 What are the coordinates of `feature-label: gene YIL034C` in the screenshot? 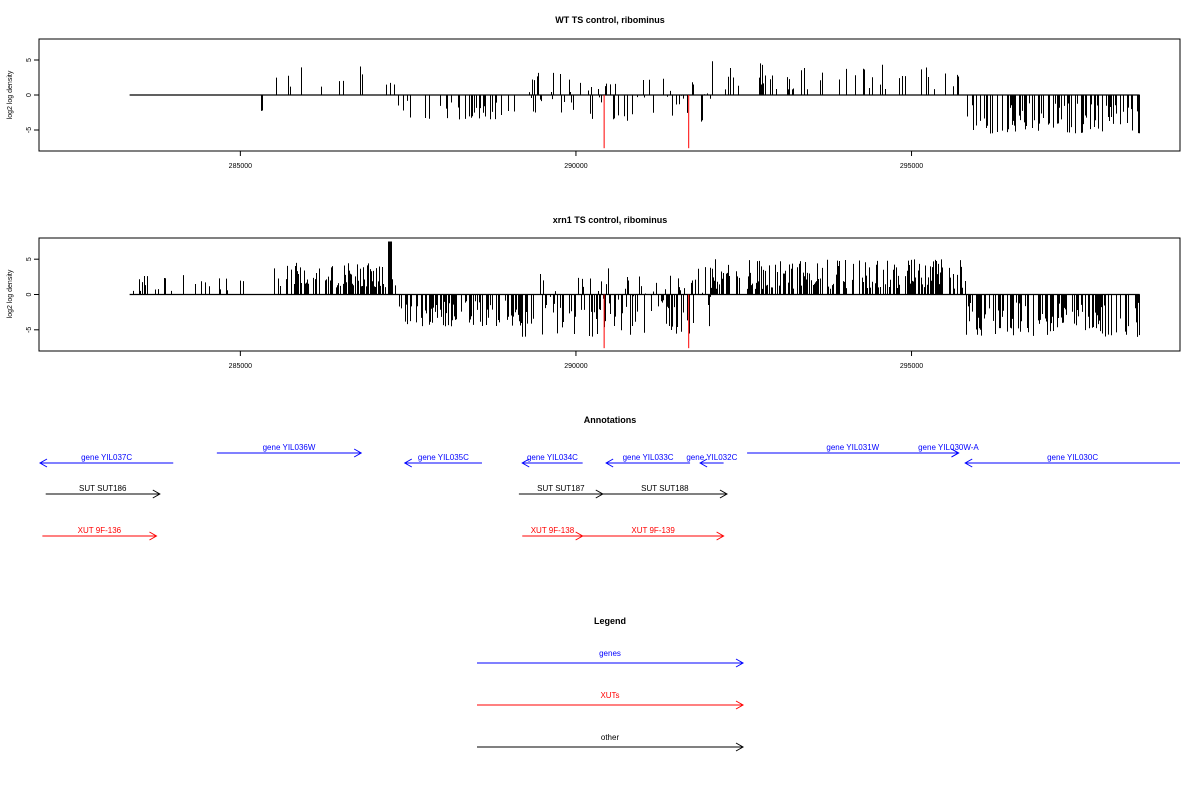 It's located at (552, 457).